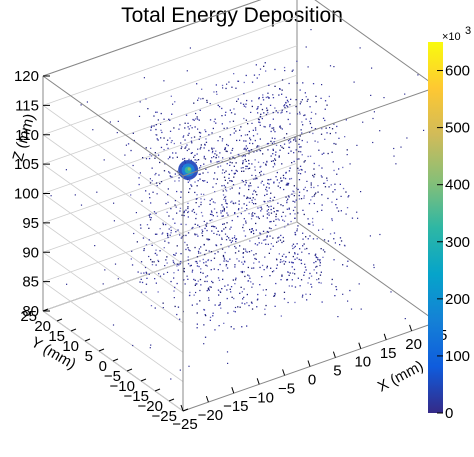 This screenshot has width=474, height=457. What do you see at coordinates (27, 105) in the screenshot?
I see `z-tick-label: 115` at bounding box center [27, 105].